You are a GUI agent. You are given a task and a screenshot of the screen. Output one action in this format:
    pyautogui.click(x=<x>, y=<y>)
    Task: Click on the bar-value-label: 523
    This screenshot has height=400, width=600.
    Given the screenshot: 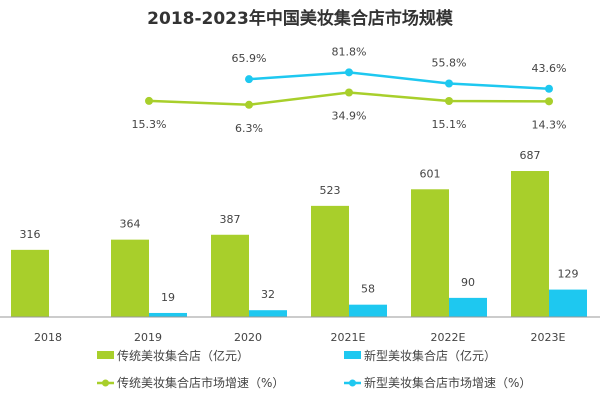 What is the action you would take?
    pyautogui.click(x=330, y=190)
    